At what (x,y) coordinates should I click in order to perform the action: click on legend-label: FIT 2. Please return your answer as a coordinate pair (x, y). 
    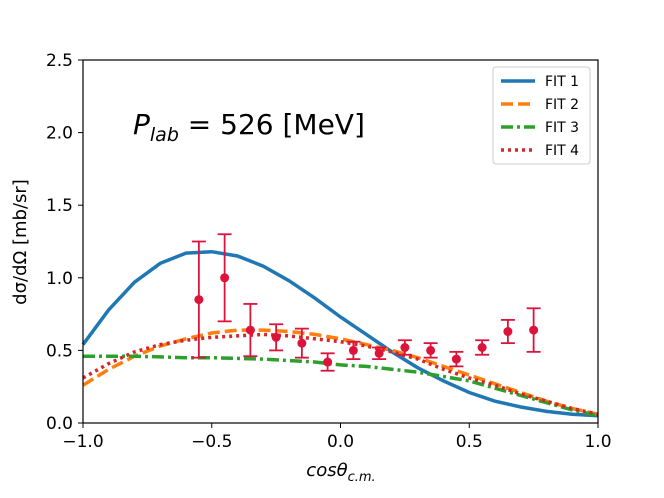
    Looking at the image, I should click on (562, 105).